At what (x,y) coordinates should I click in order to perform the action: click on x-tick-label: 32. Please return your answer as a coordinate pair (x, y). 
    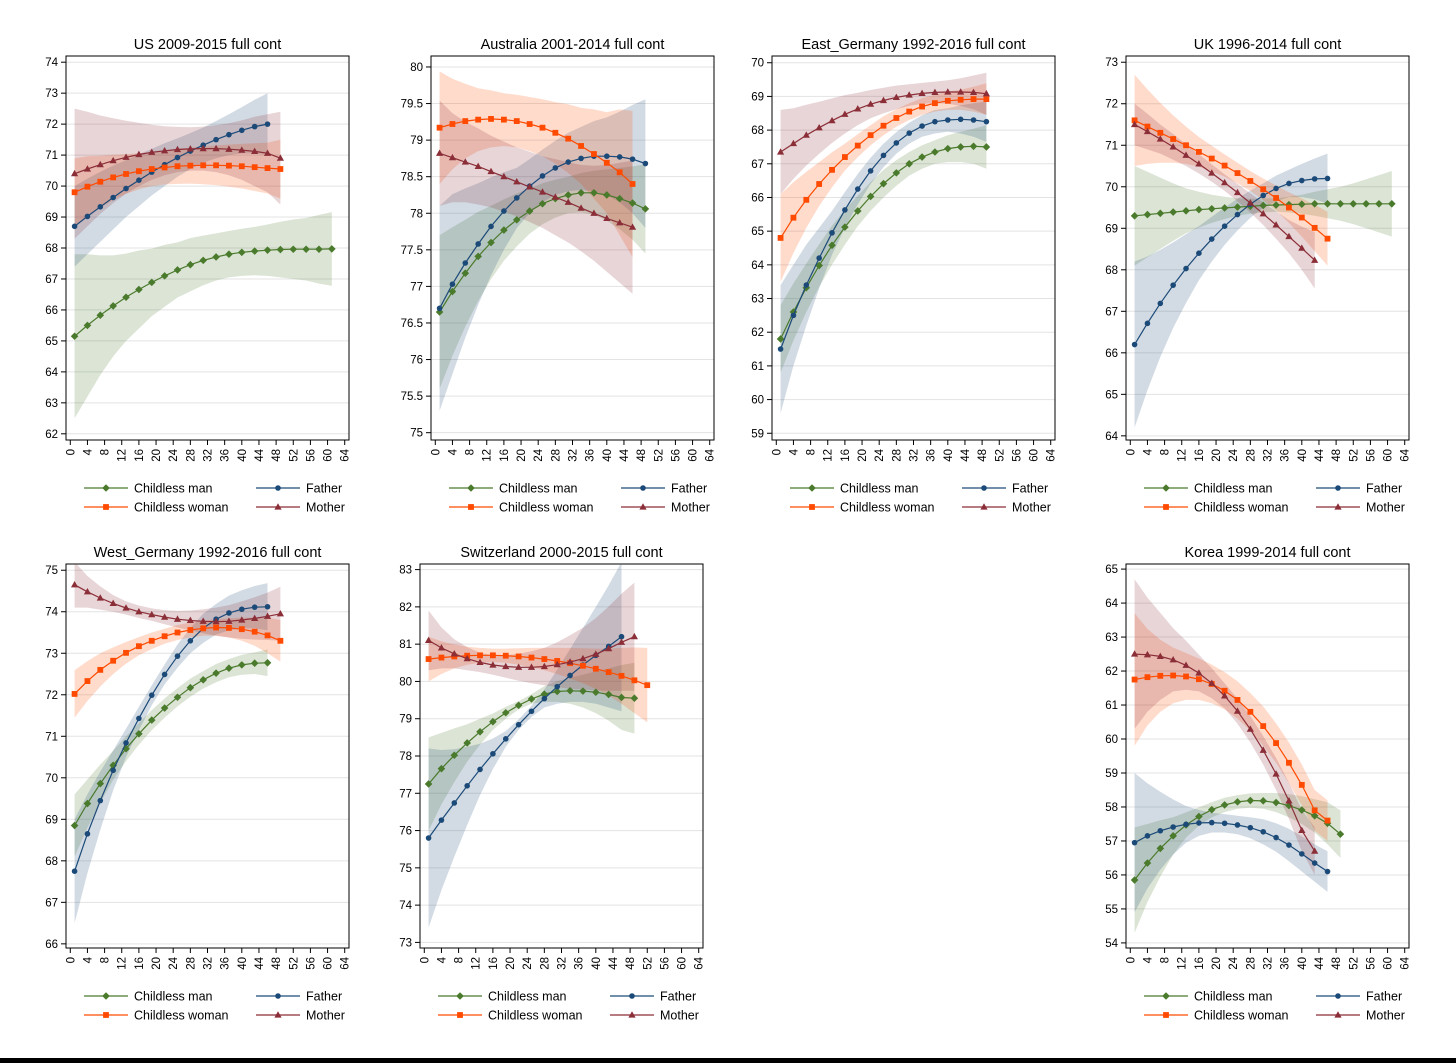
    Looking at the image, I should click on (1269, 963).